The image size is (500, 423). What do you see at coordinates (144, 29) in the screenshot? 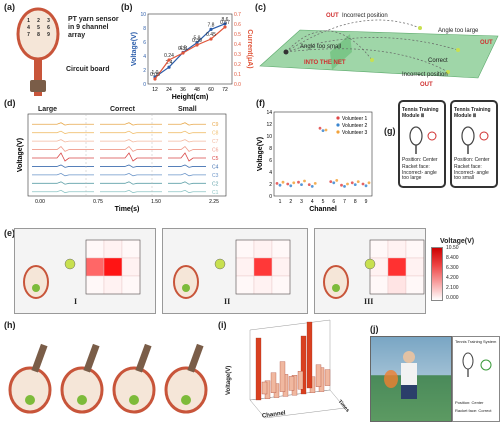
I see `b-ytick: 8` at bounding box center [144, 29].